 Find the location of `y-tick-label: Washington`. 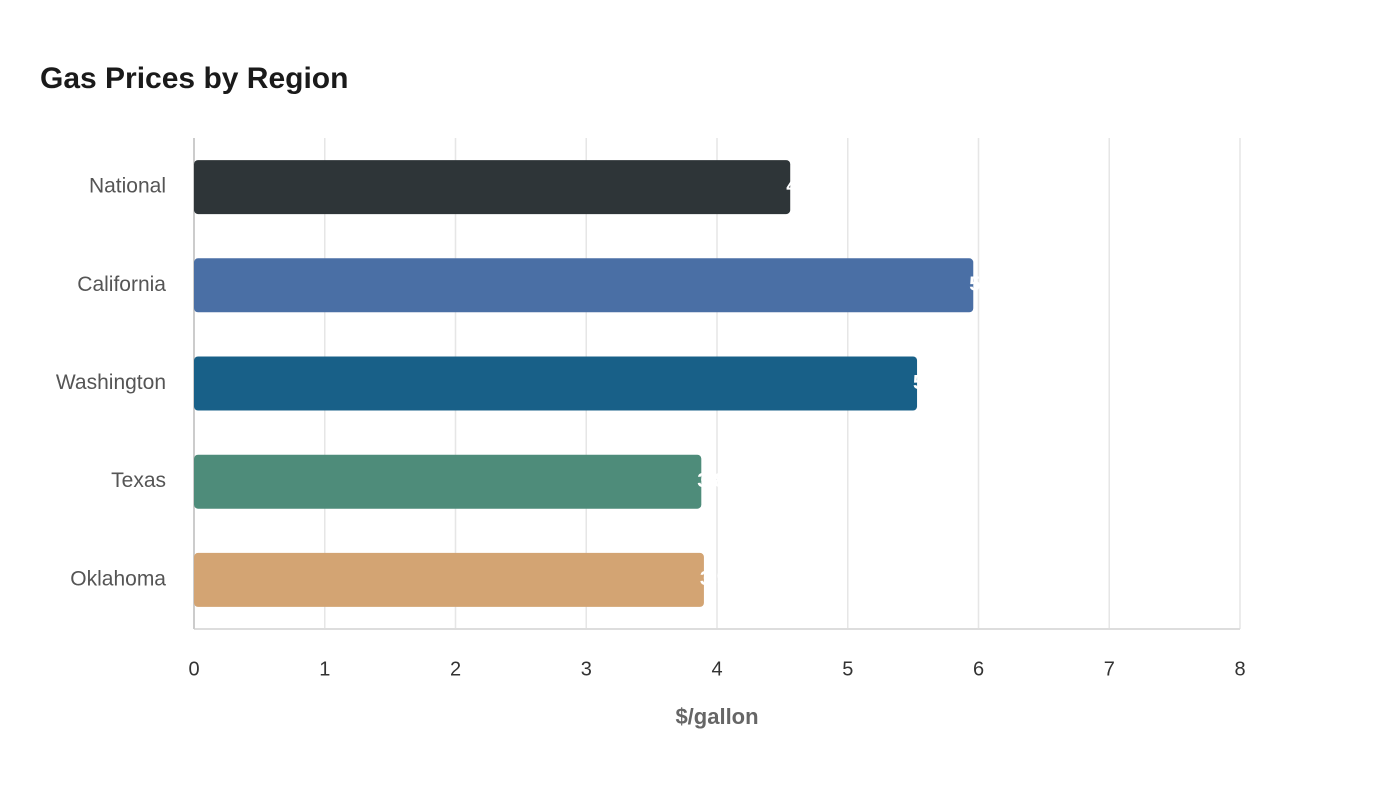

y-tick-label: Washington is located at coordinates (111, 382).